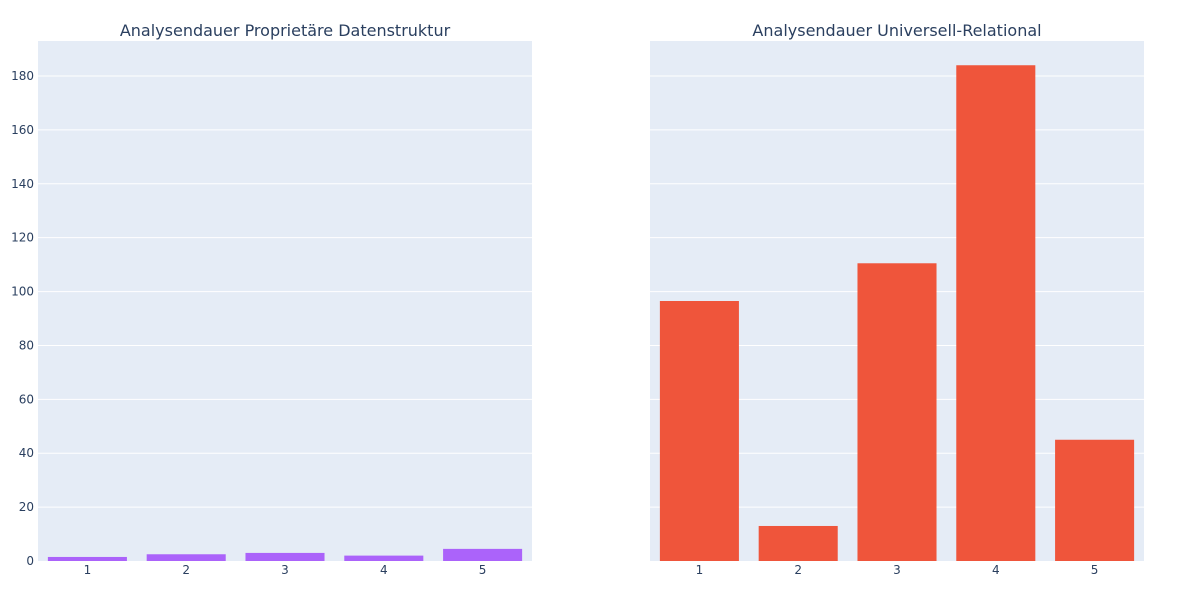 The image size is (1186, 597). Describe the element at coordinates (285, 30) in the screenshot. I see `subplot-title: Analysendauer Proprietäre Datenstruktur` at that location.